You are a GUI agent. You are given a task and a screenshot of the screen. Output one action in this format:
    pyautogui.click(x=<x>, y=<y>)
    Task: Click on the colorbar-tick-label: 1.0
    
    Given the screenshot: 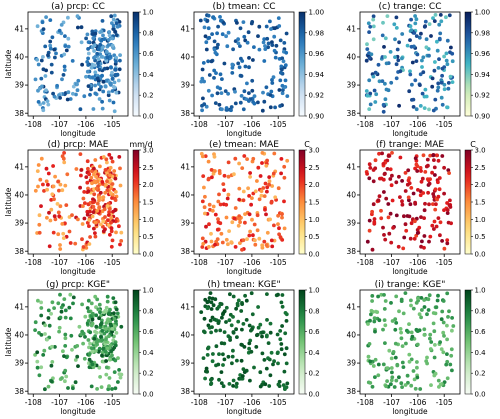 What is the action you would take?
    pyautogui.click(x=480, y=291)
    